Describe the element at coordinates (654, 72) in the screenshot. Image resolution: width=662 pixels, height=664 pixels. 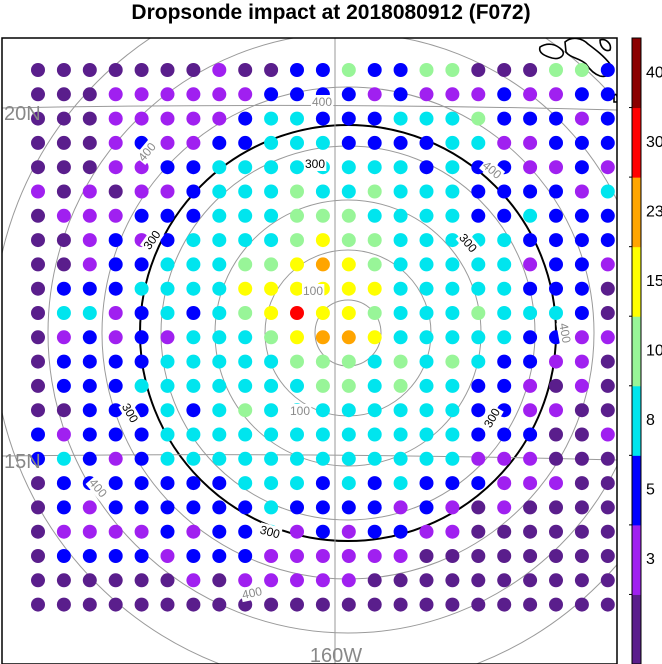
I see `colorbar-tick-label: 40` at that location.